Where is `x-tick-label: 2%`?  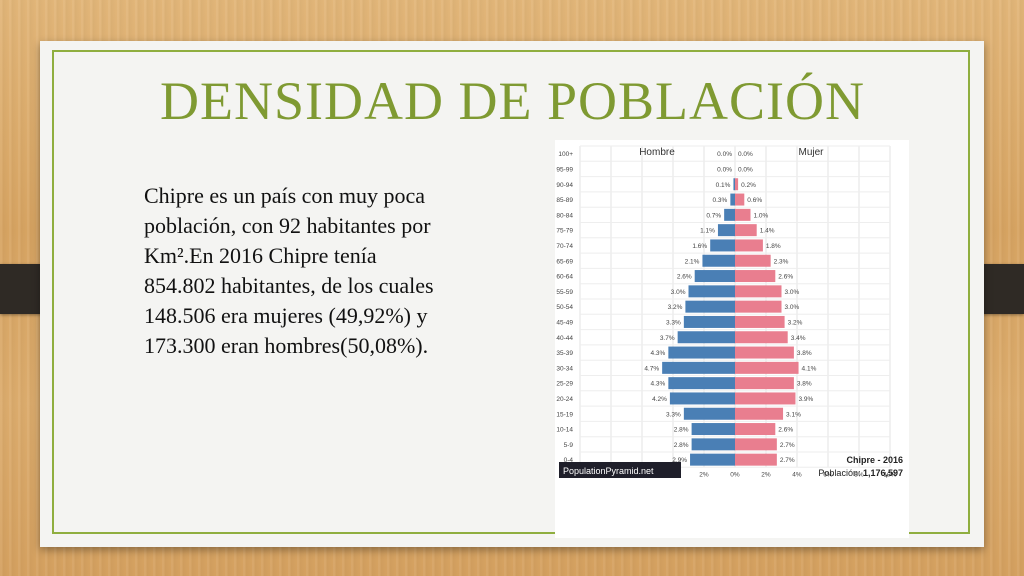
x-tick-label: 2% is located at coordinates (704, 474).